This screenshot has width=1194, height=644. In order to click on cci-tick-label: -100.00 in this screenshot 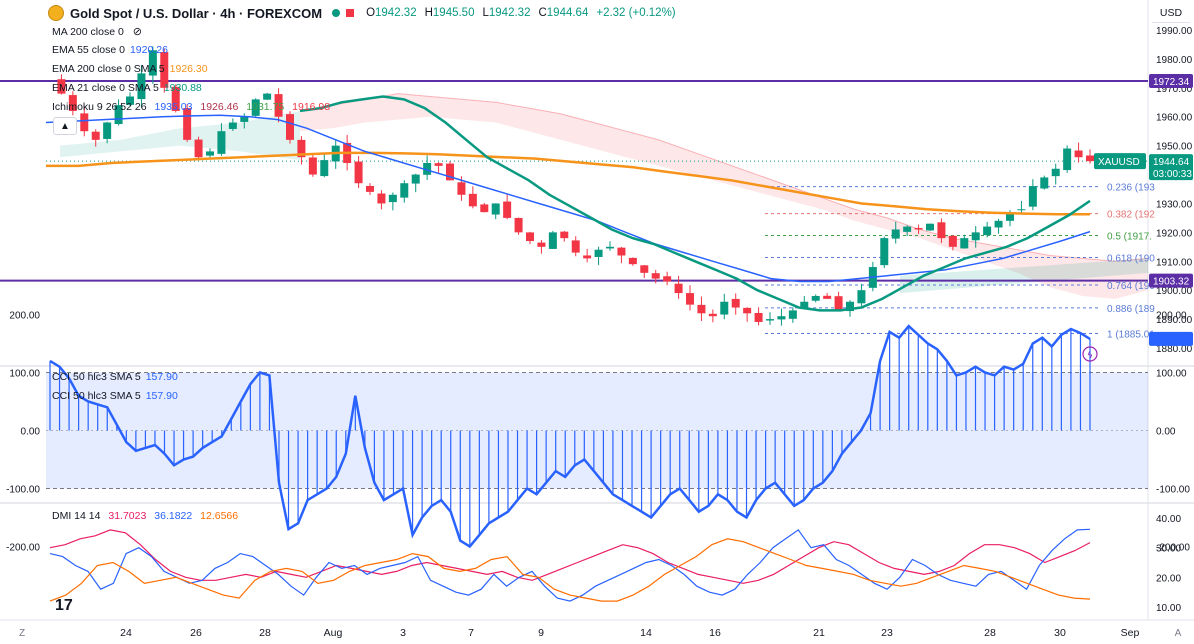, I will do `click(1173, 490)`.